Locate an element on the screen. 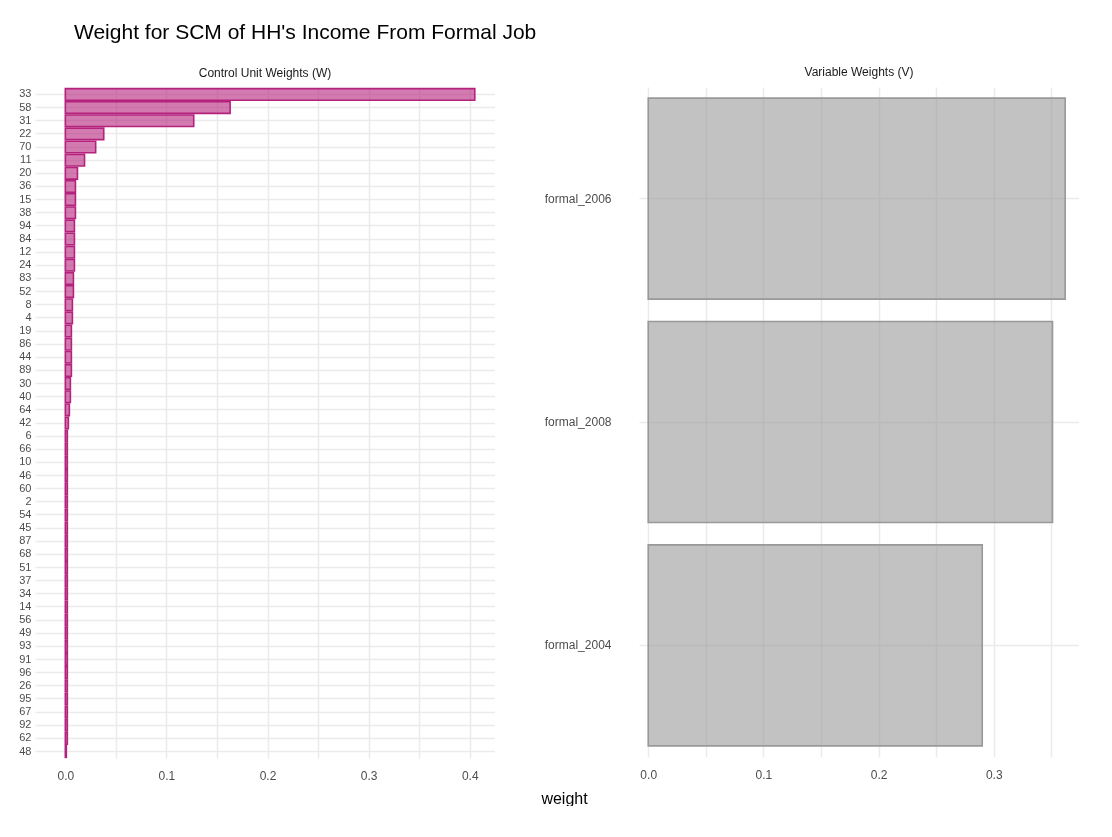 The image size is (1112, 837). y-tick-label: 24 is located at coordinates (25, 264).